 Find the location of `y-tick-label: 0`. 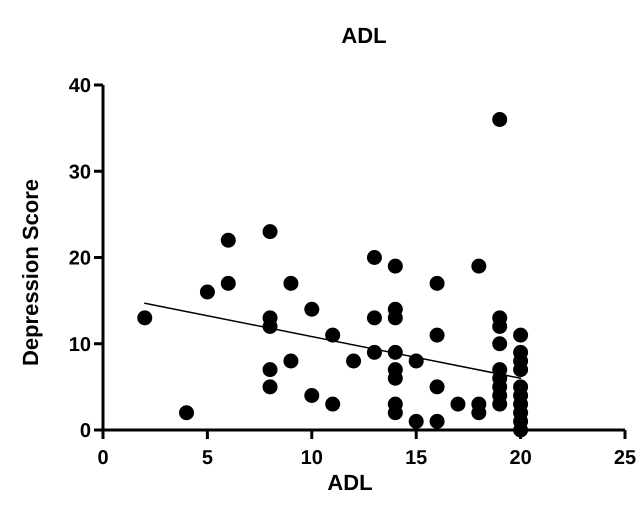

y-tick-label: 0 is located at coordinates (85, 431).